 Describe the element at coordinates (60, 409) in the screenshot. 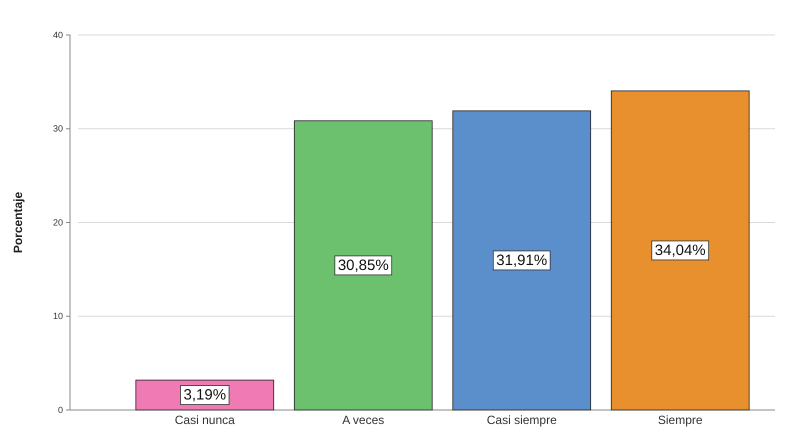

I see `y-tick-label: 0` at that location.